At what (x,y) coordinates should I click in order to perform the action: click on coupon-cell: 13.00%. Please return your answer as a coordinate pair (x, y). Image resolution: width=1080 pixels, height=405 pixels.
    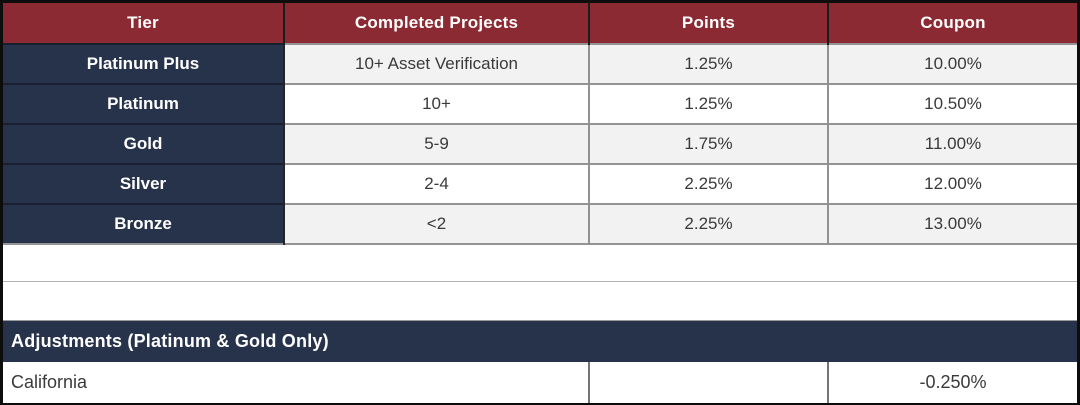
    Looking at the image, I should click on (952, 223).